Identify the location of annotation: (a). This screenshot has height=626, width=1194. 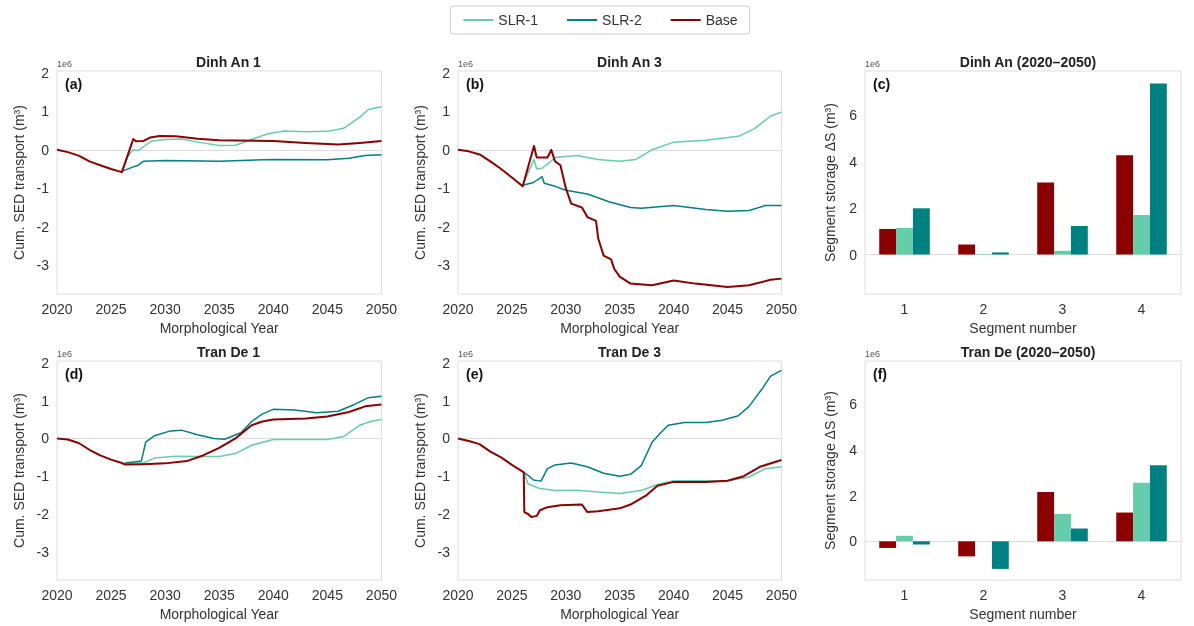
(74, 84).